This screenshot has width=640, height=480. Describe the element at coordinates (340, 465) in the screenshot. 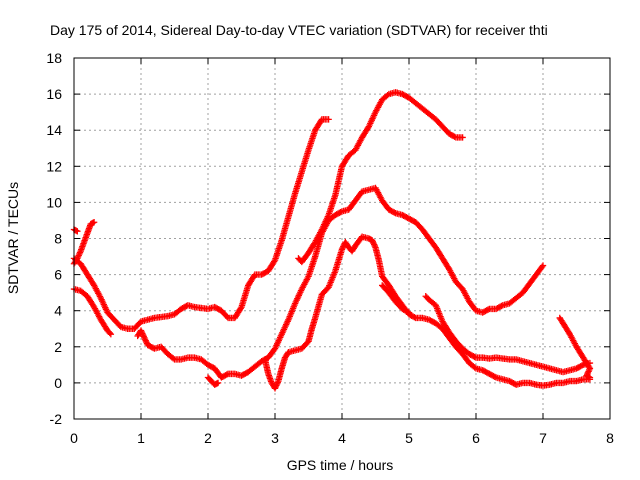

I see `x-axis-label: GPS time / hours` at that location.